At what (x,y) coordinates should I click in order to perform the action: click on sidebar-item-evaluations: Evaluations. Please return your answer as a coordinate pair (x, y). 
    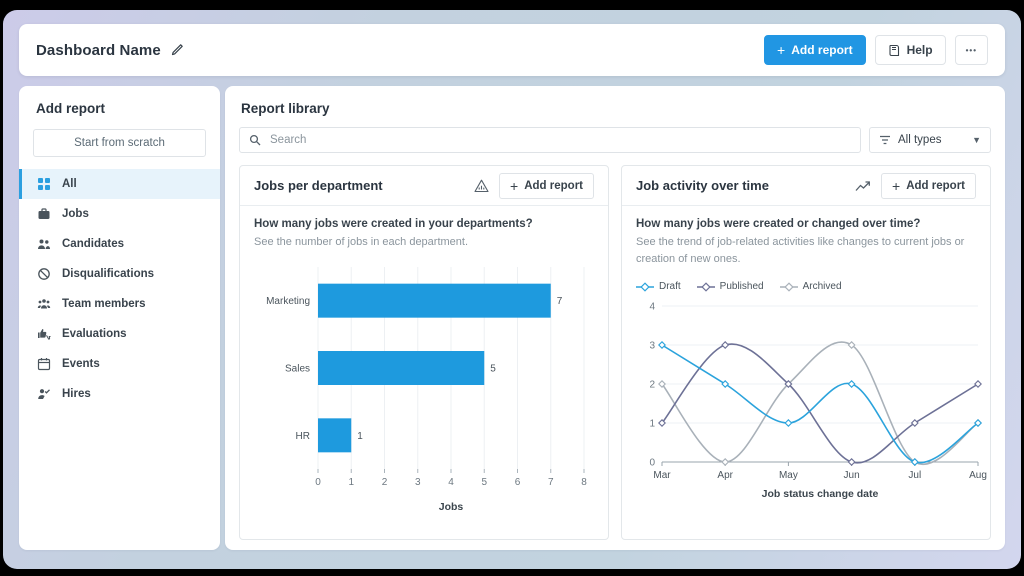
    Looking at the image, I should click on (119, 334).